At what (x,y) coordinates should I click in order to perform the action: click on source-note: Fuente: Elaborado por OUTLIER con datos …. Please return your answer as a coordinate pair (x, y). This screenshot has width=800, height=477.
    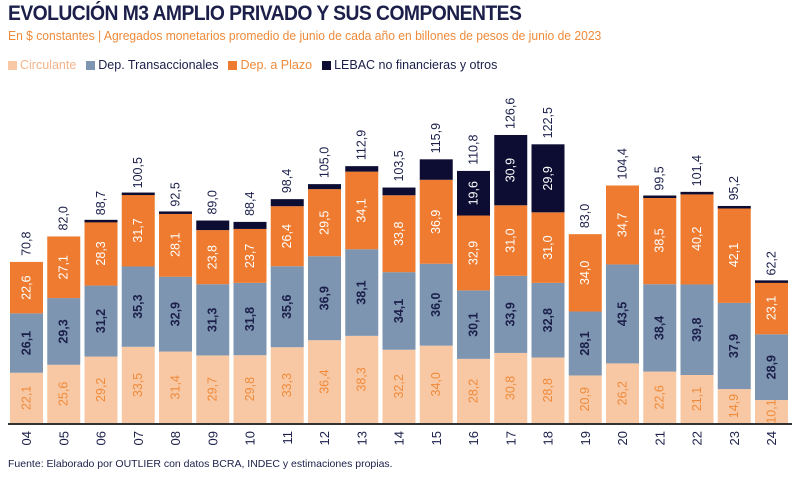
    Looking at the image, I should click on (200, 464).